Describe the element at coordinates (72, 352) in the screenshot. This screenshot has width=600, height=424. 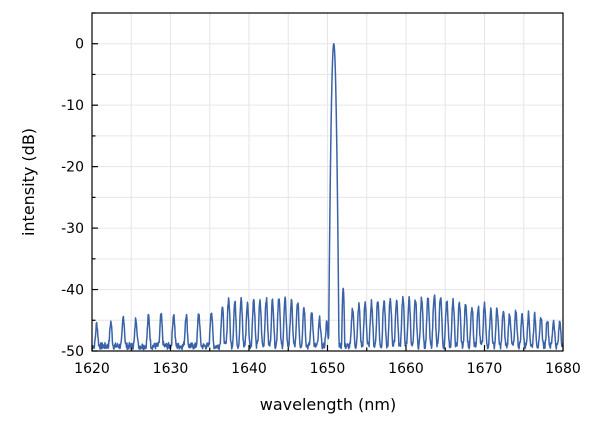
I see `y-tick-label: -50` at that location.